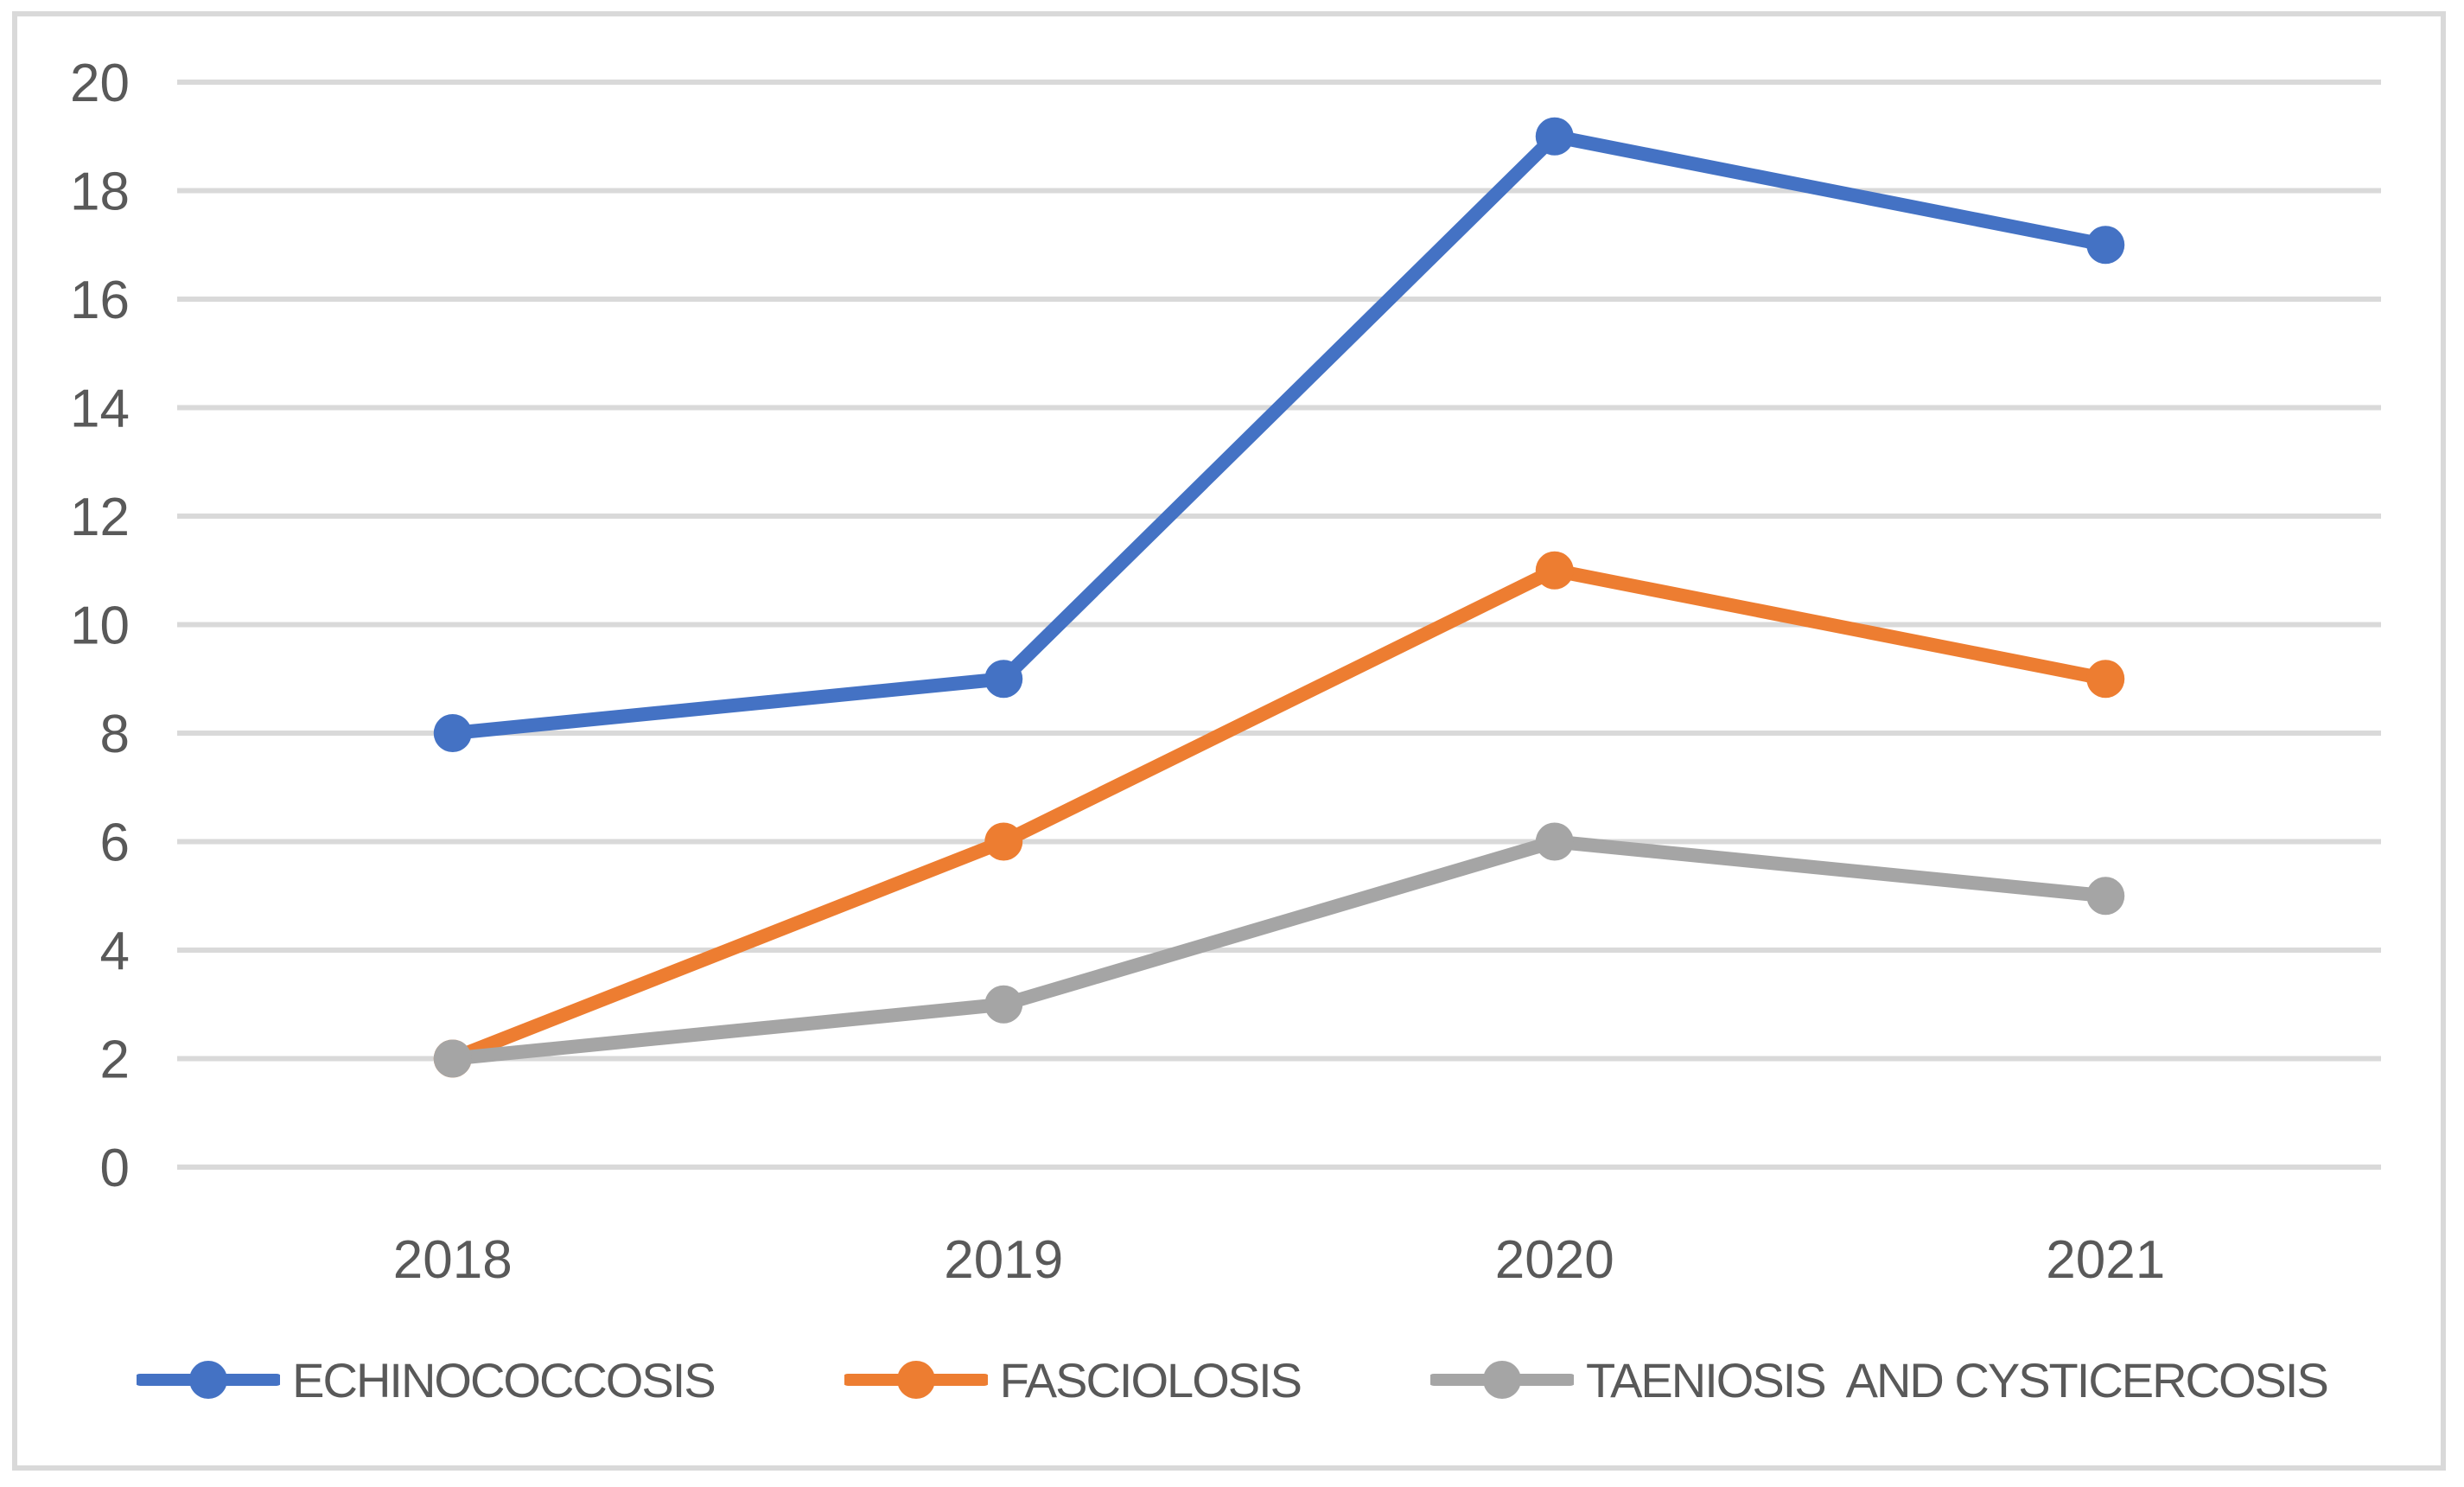 This screenshot has height=1487, width=2464. I want to click on legend-label: FASCIOLOSIS, so click(1150, 1379).